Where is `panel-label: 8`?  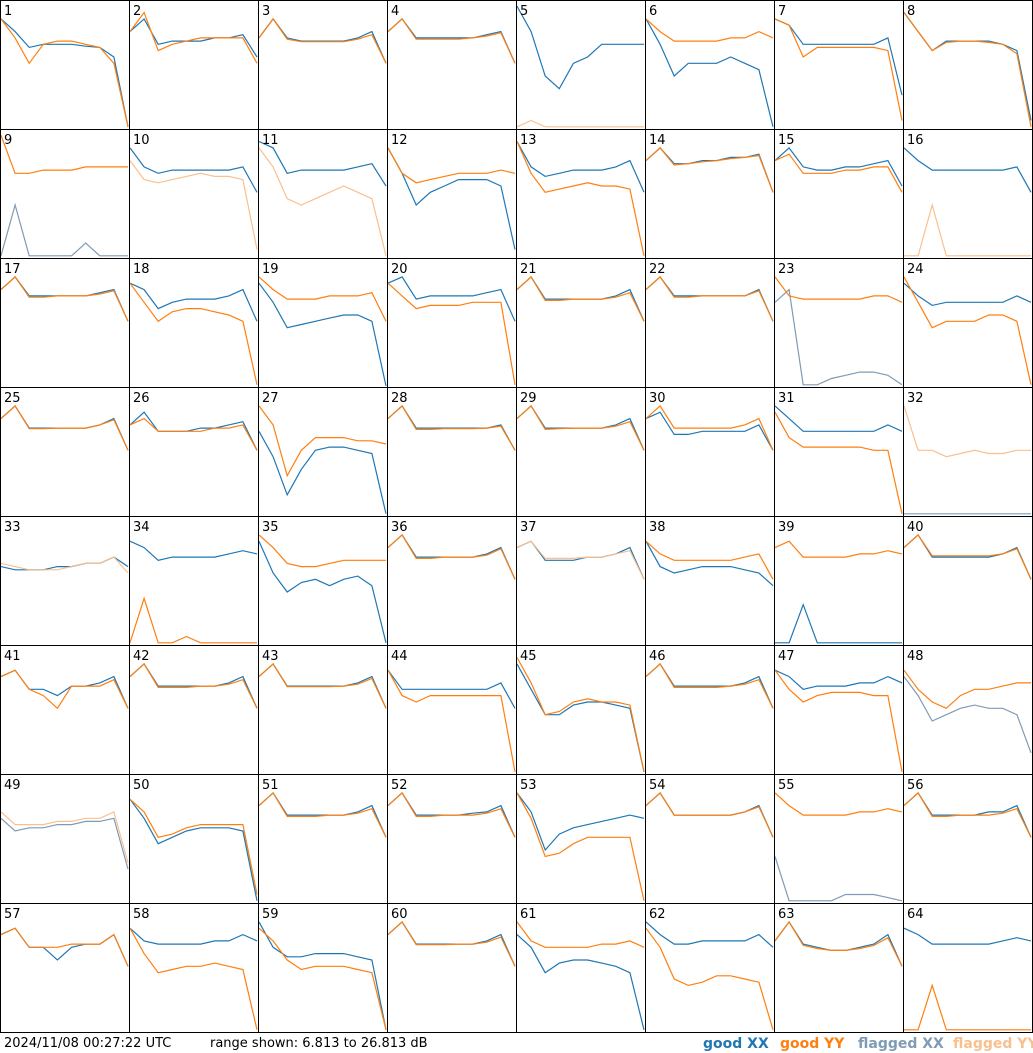
panel-label: 8 is located at coordinates (911, 11).